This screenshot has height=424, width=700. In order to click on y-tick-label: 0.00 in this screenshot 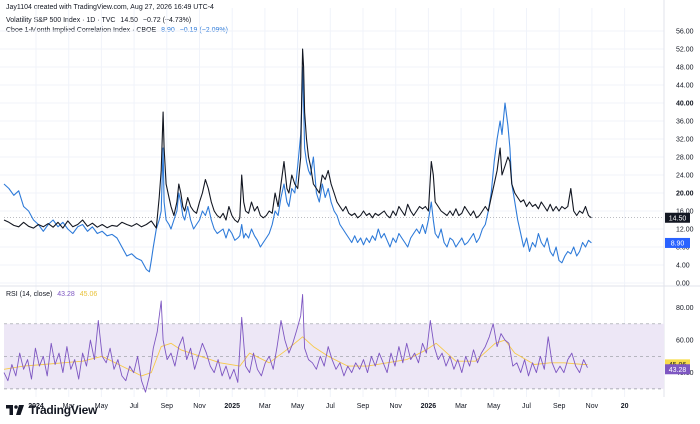, I will do `click(683, 284)`.